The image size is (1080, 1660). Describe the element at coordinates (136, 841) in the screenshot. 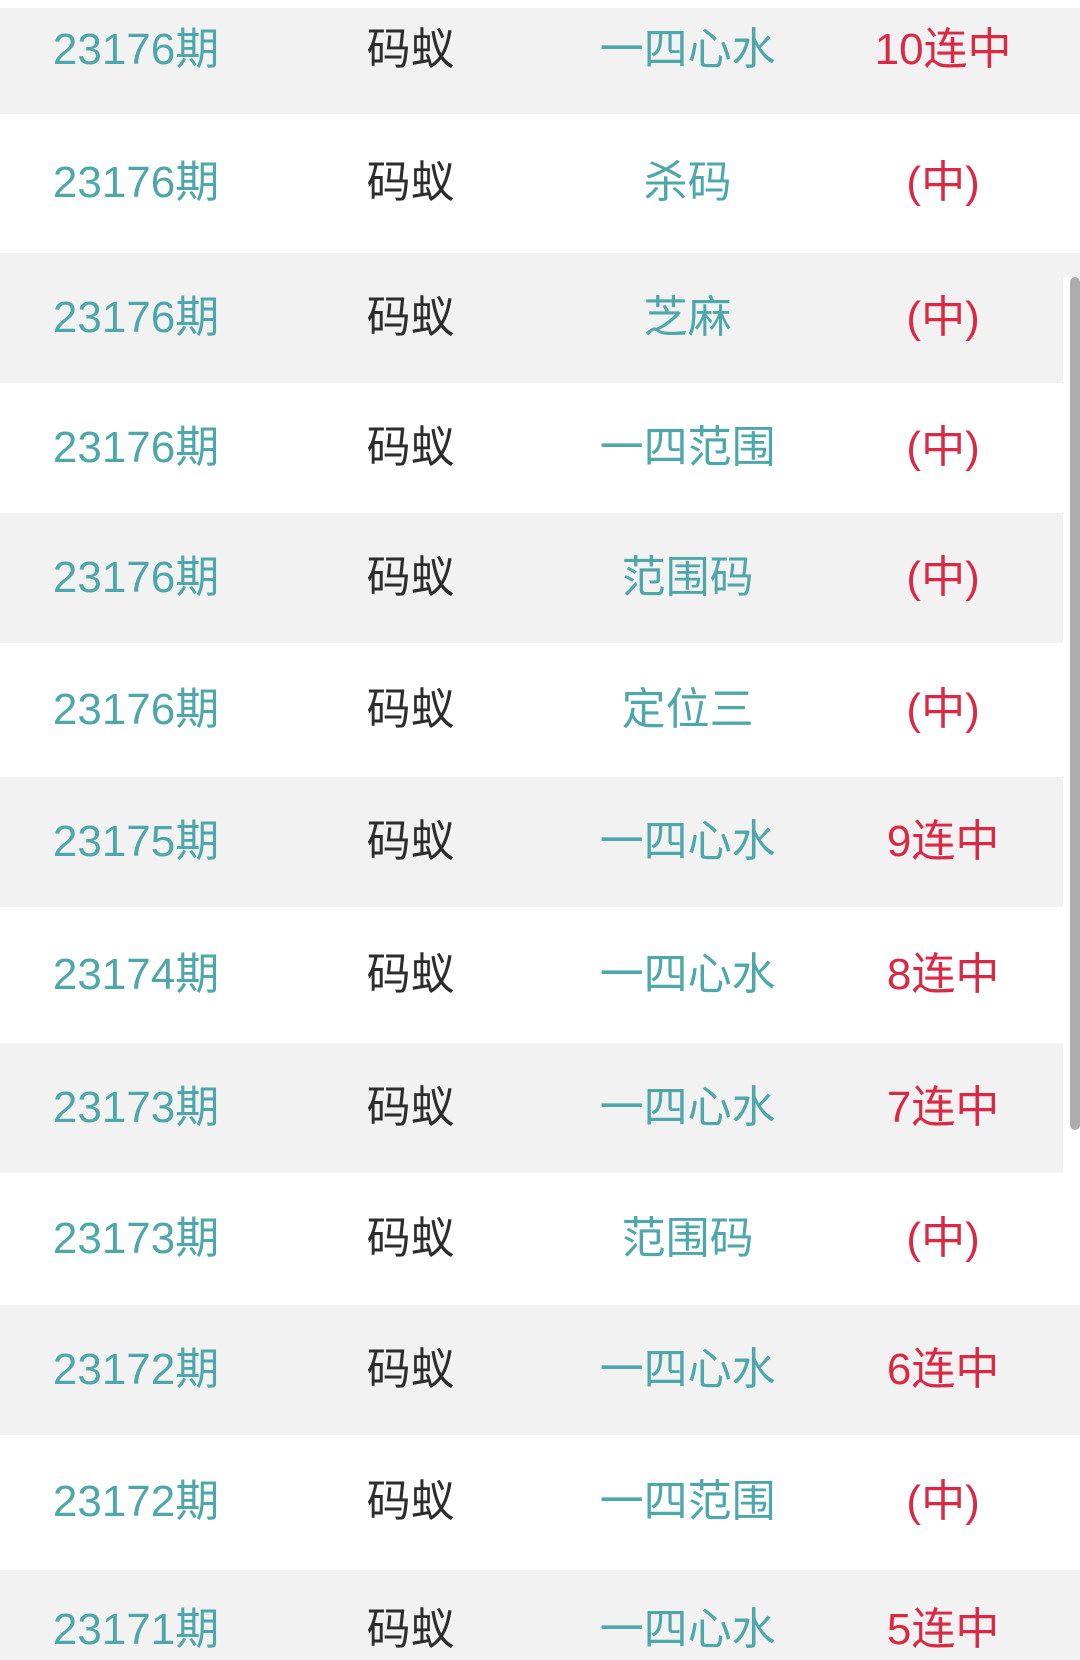

I see `period-cell: 23175期` at that location.